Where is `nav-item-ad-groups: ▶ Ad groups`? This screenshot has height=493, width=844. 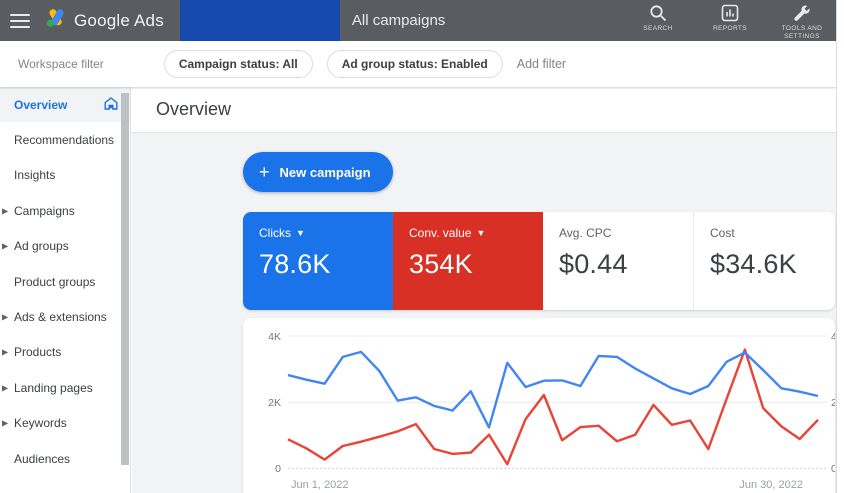
nav-item-ad-groups: ▶ Ad groups is located at coordinates (65, 246).